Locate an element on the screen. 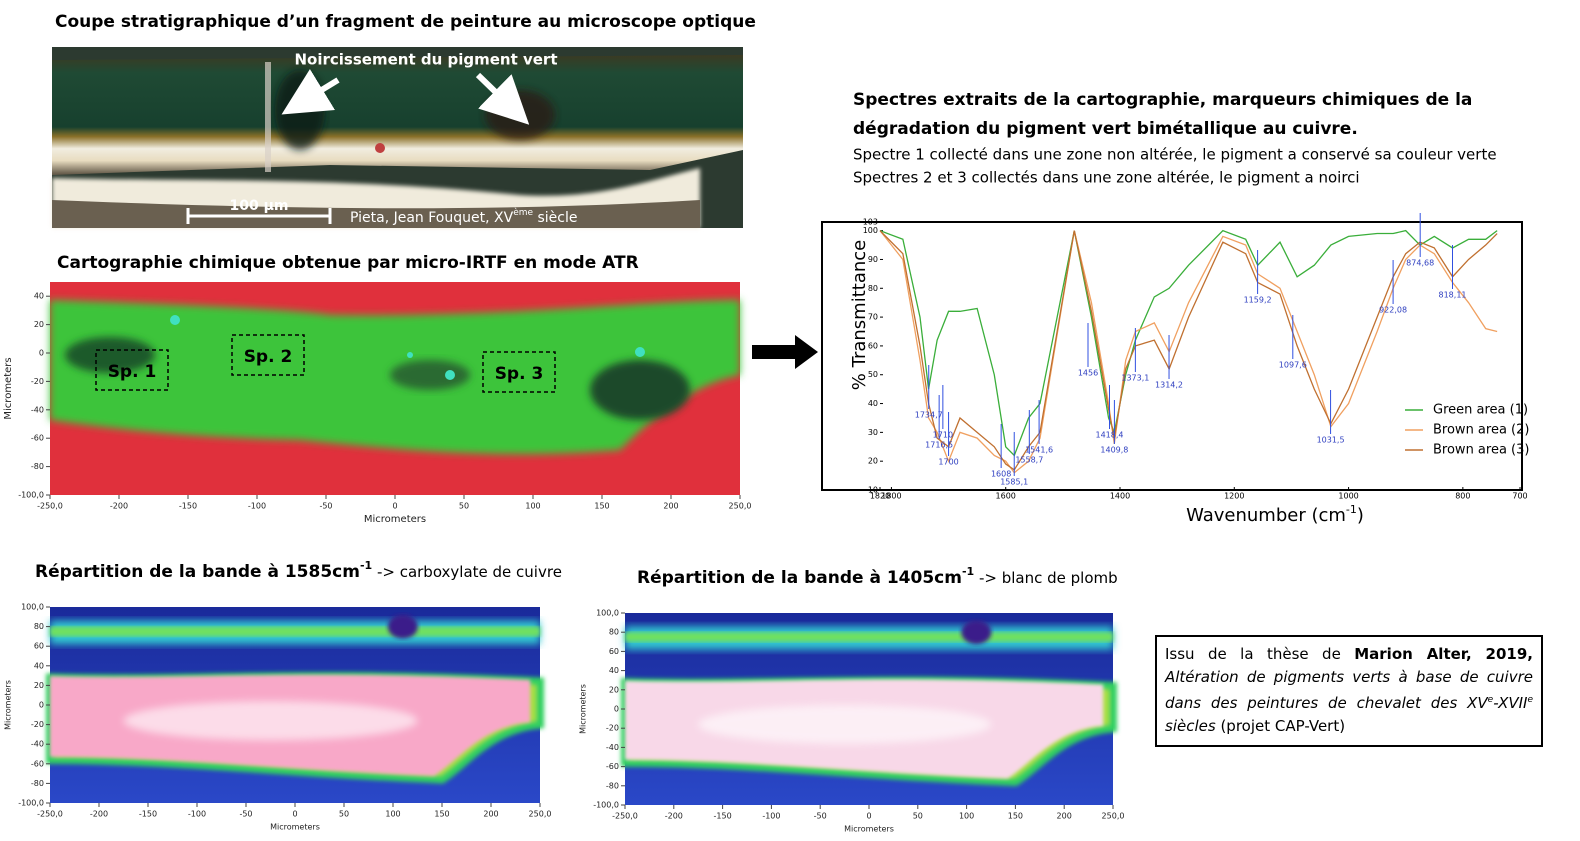  title-end: -> carboxylate de cuivre is located at coordinates (467, 572).